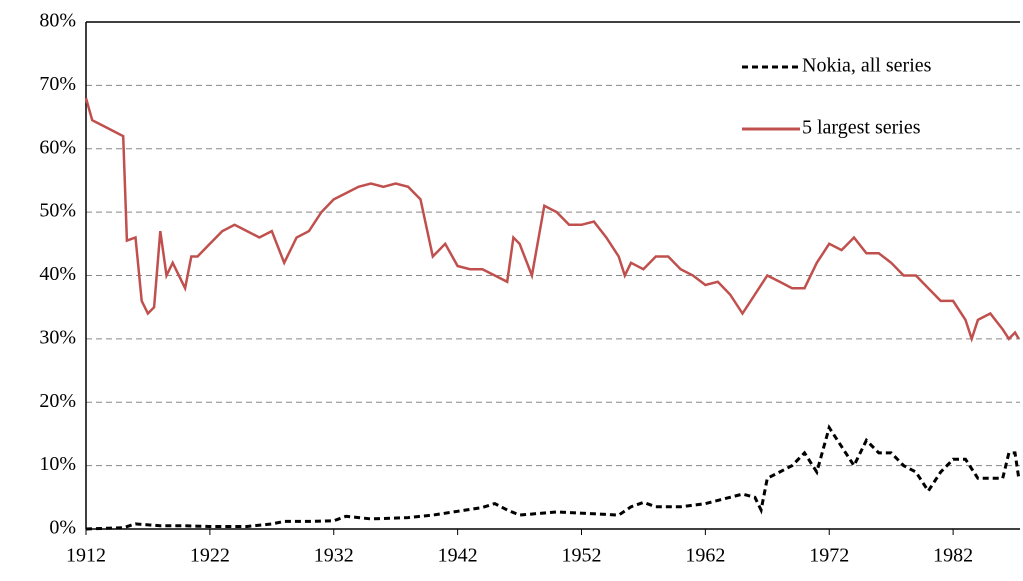  What do you see at coordinates (57, 211) in the screenshot?
I see `y-tick-label: 50%` at bounding box center [57, 211].